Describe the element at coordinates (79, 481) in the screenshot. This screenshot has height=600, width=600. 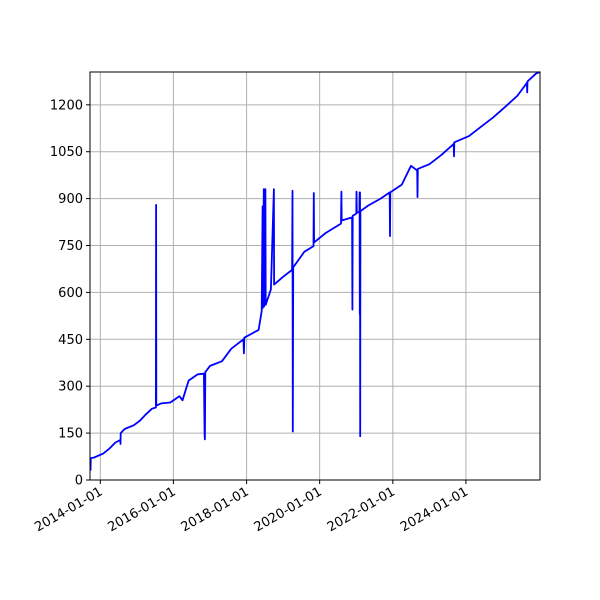
I see `y-tick-label: 0` at that location.